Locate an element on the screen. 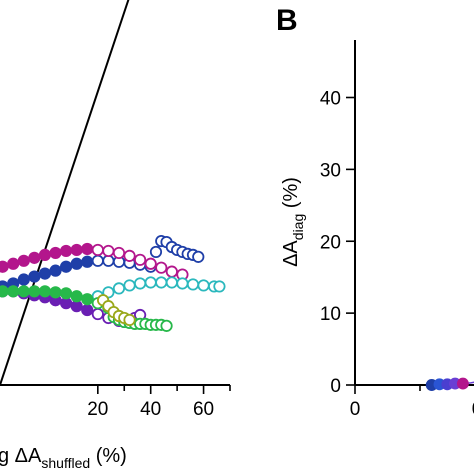  y-axis-label-subscript: diag is located at coordinates (298, 227).